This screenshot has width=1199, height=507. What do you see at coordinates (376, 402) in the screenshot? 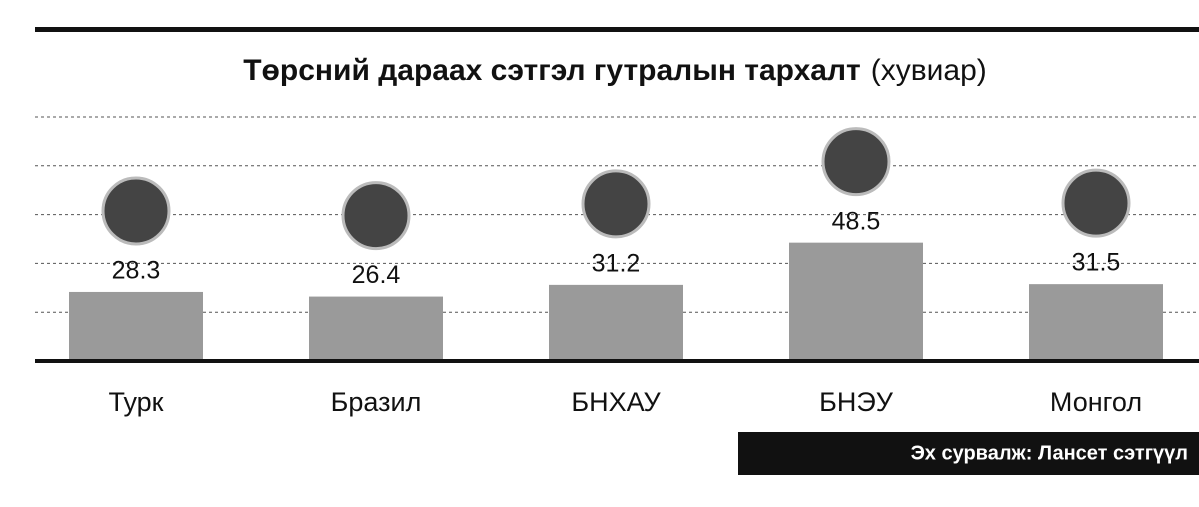
I see `x-tick-label: Бразил` at bounding box center [376, 402].